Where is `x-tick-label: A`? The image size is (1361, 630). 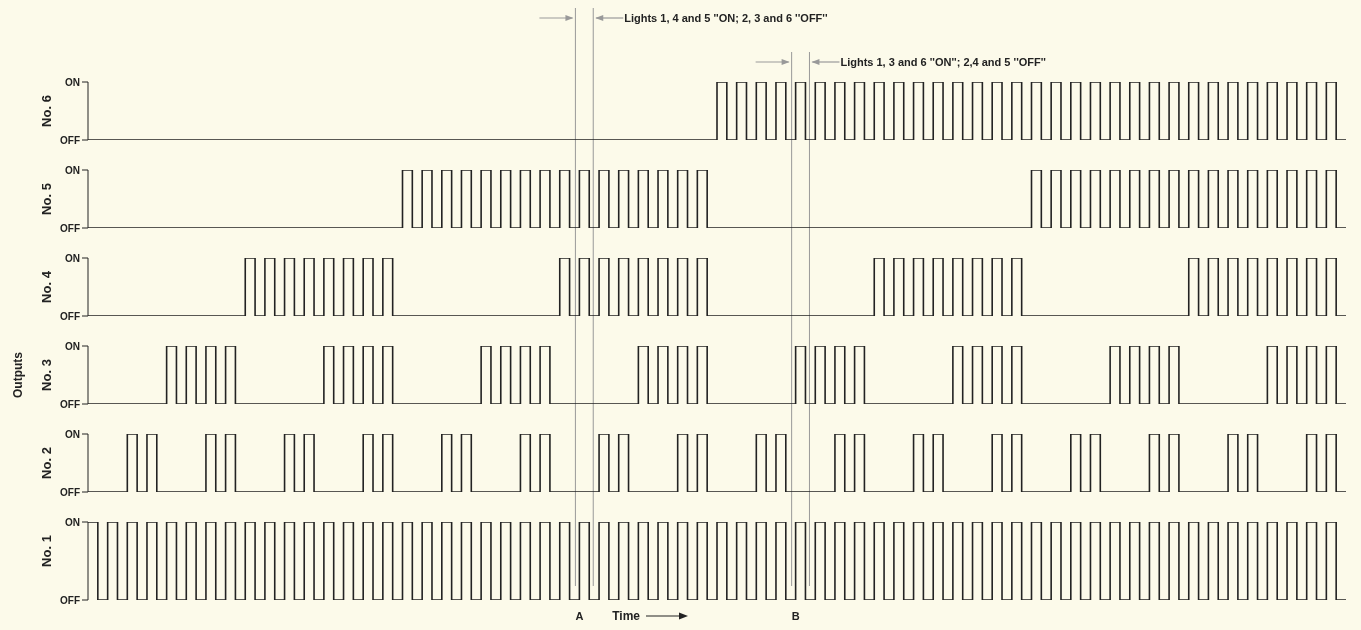 x-tick-label: A is located at coordinates (579, 616).